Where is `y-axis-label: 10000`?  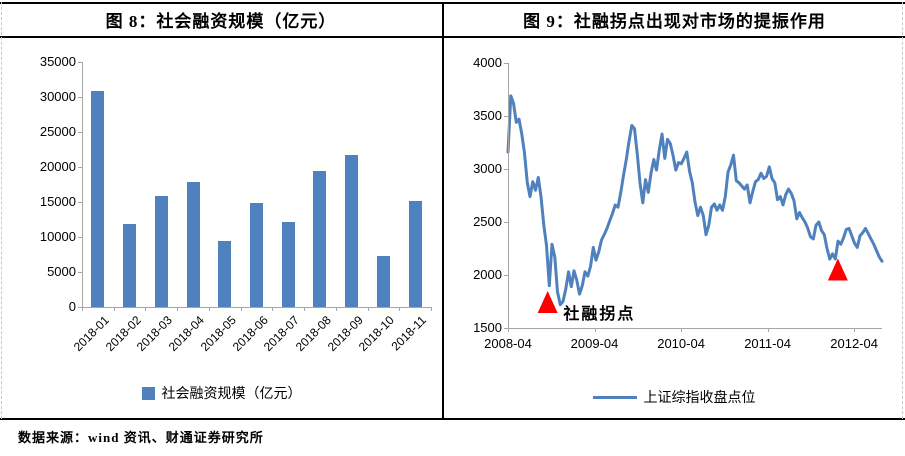 y-axis-label: 10000 is located at coordinates (57, 236).